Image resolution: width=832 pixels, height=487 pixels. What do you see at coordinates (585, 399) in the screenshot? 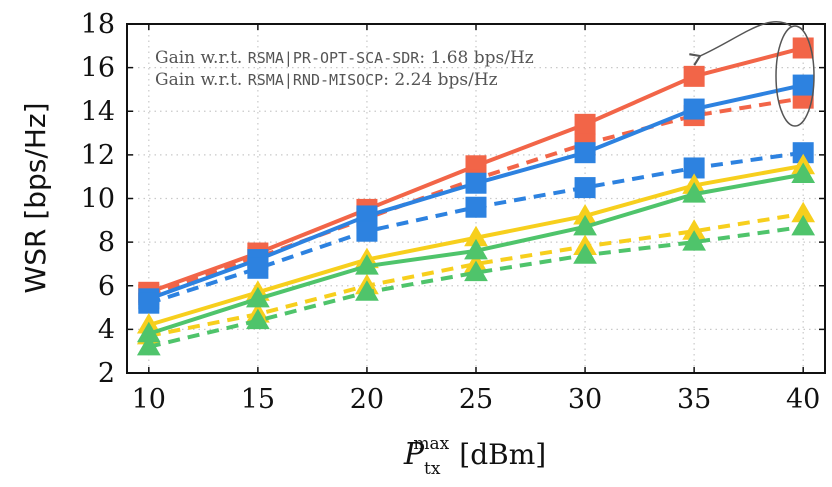
I see `x-tick-label: 30` at bounding box center [585, 399].